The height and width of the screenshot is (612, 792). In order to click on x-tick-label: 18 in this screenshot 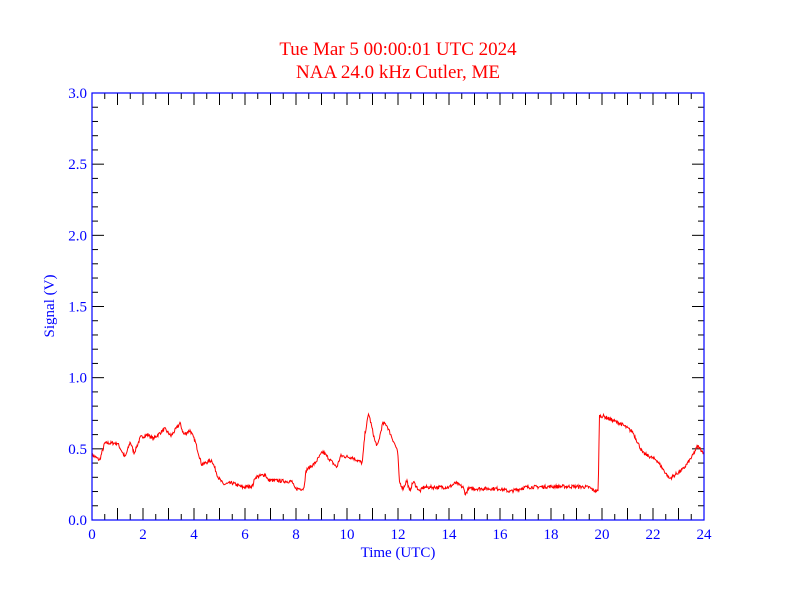, I will do `click(551, 535)`.